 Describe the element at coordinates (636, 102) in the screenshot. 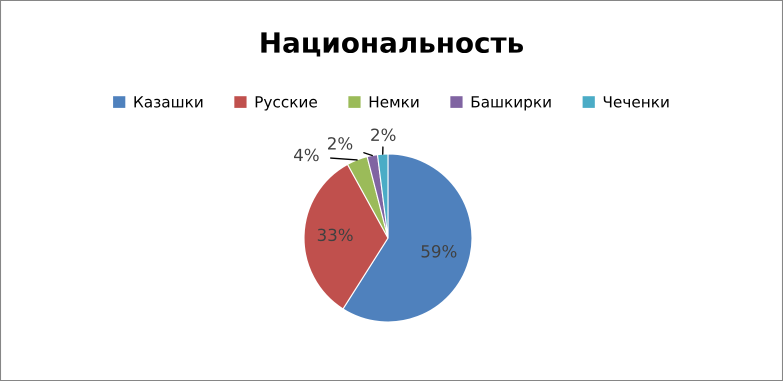

I see `legend-label: Чеченки` at that location.